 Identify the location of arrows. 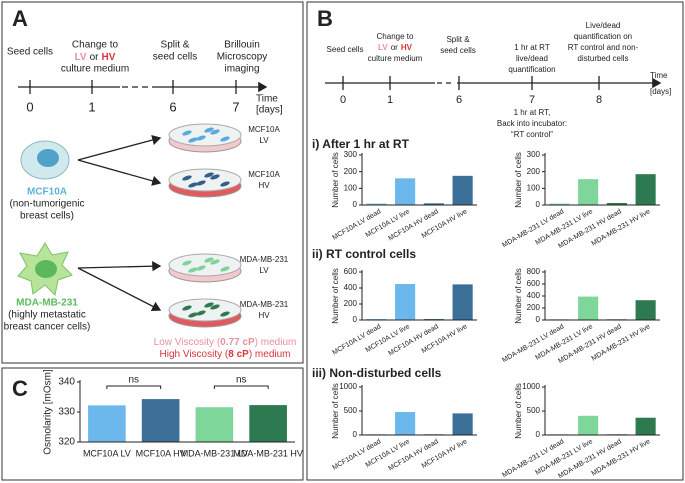
(119, 223).